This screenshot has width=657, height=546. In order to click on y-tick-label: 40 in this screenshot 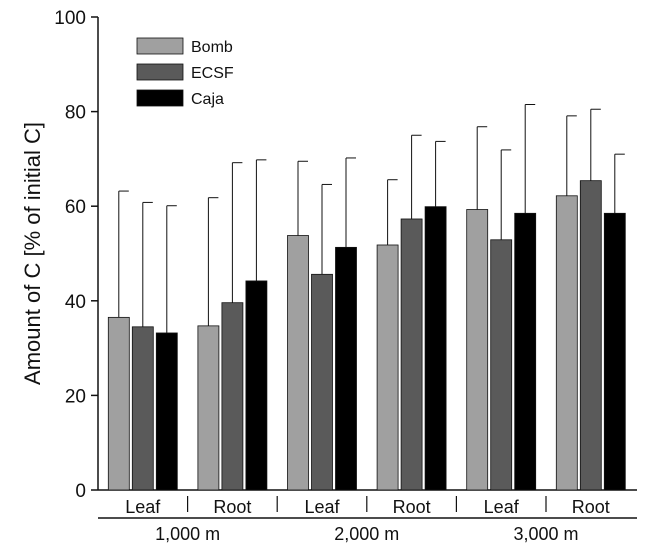, I will do `click(75, 302)`.